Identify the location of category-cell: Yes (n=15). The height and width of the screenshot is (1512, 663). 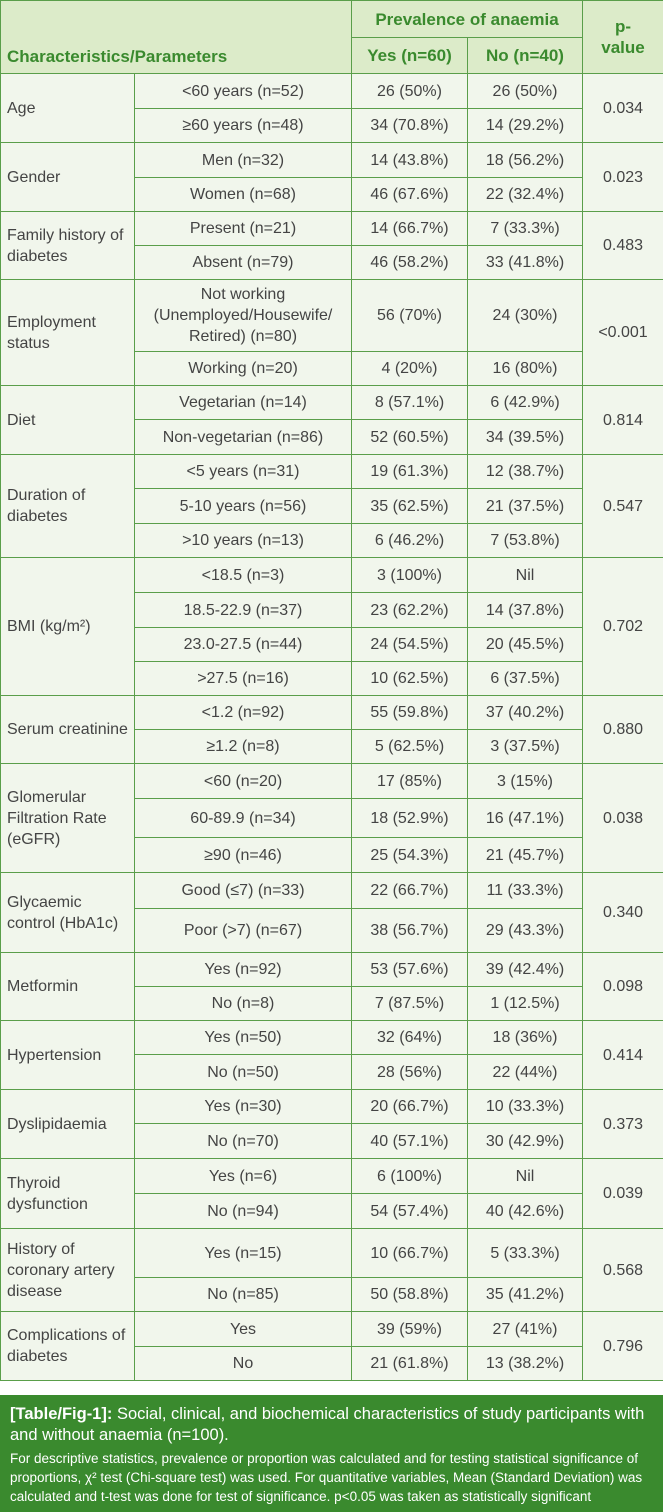
(243, 1253).